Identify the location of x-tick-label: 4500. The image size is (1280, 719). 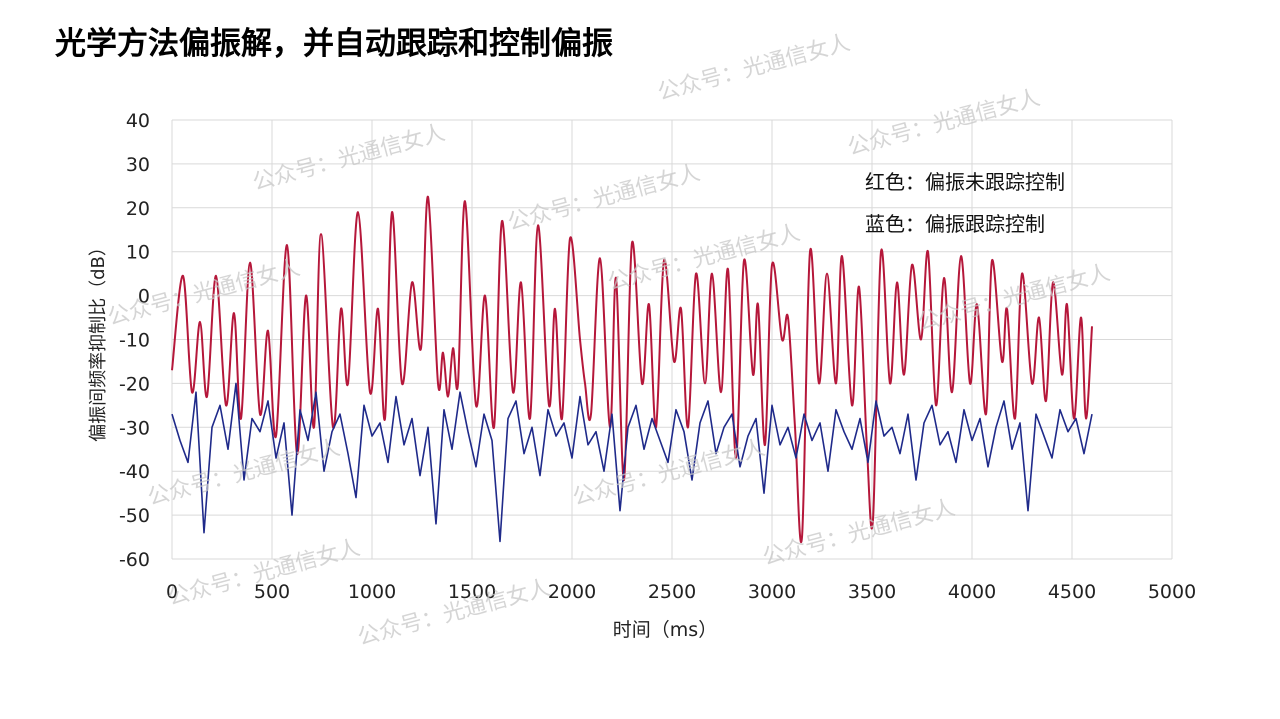
(1072, 592).